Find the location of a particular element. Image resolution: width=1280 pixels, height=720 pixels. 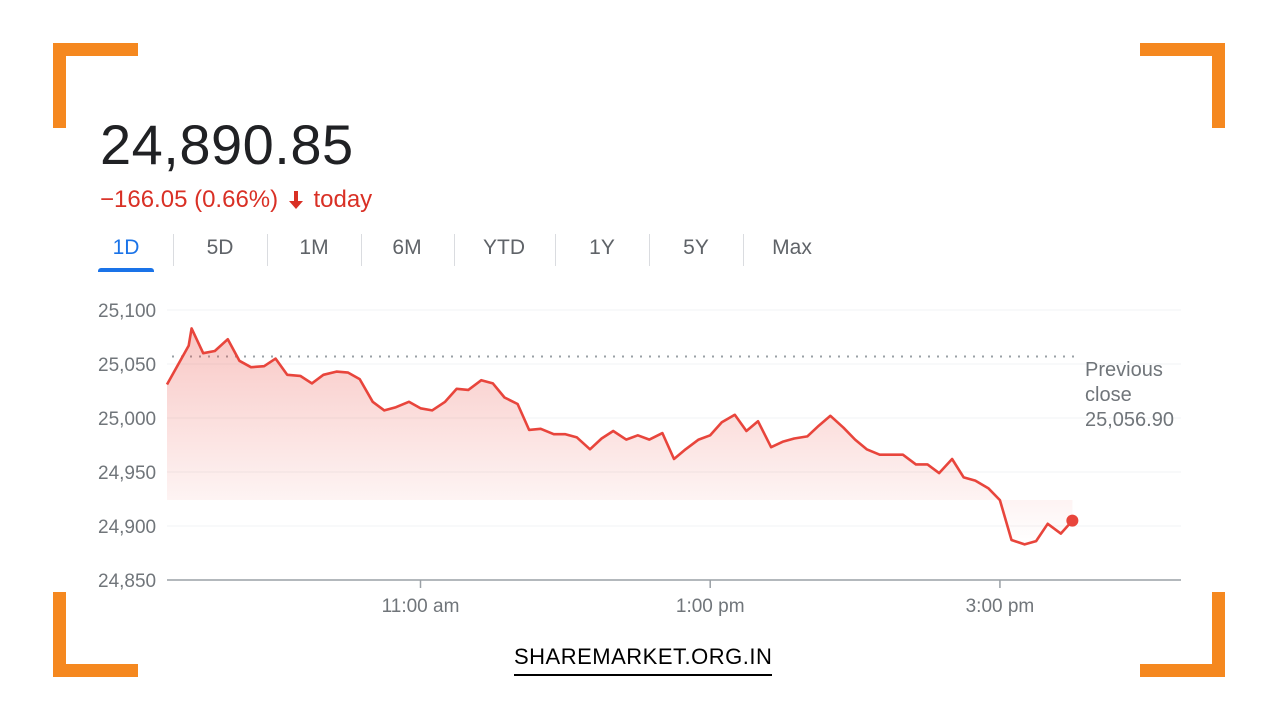

y-tick-label: 24,900 is located at coordinates (127, 527).